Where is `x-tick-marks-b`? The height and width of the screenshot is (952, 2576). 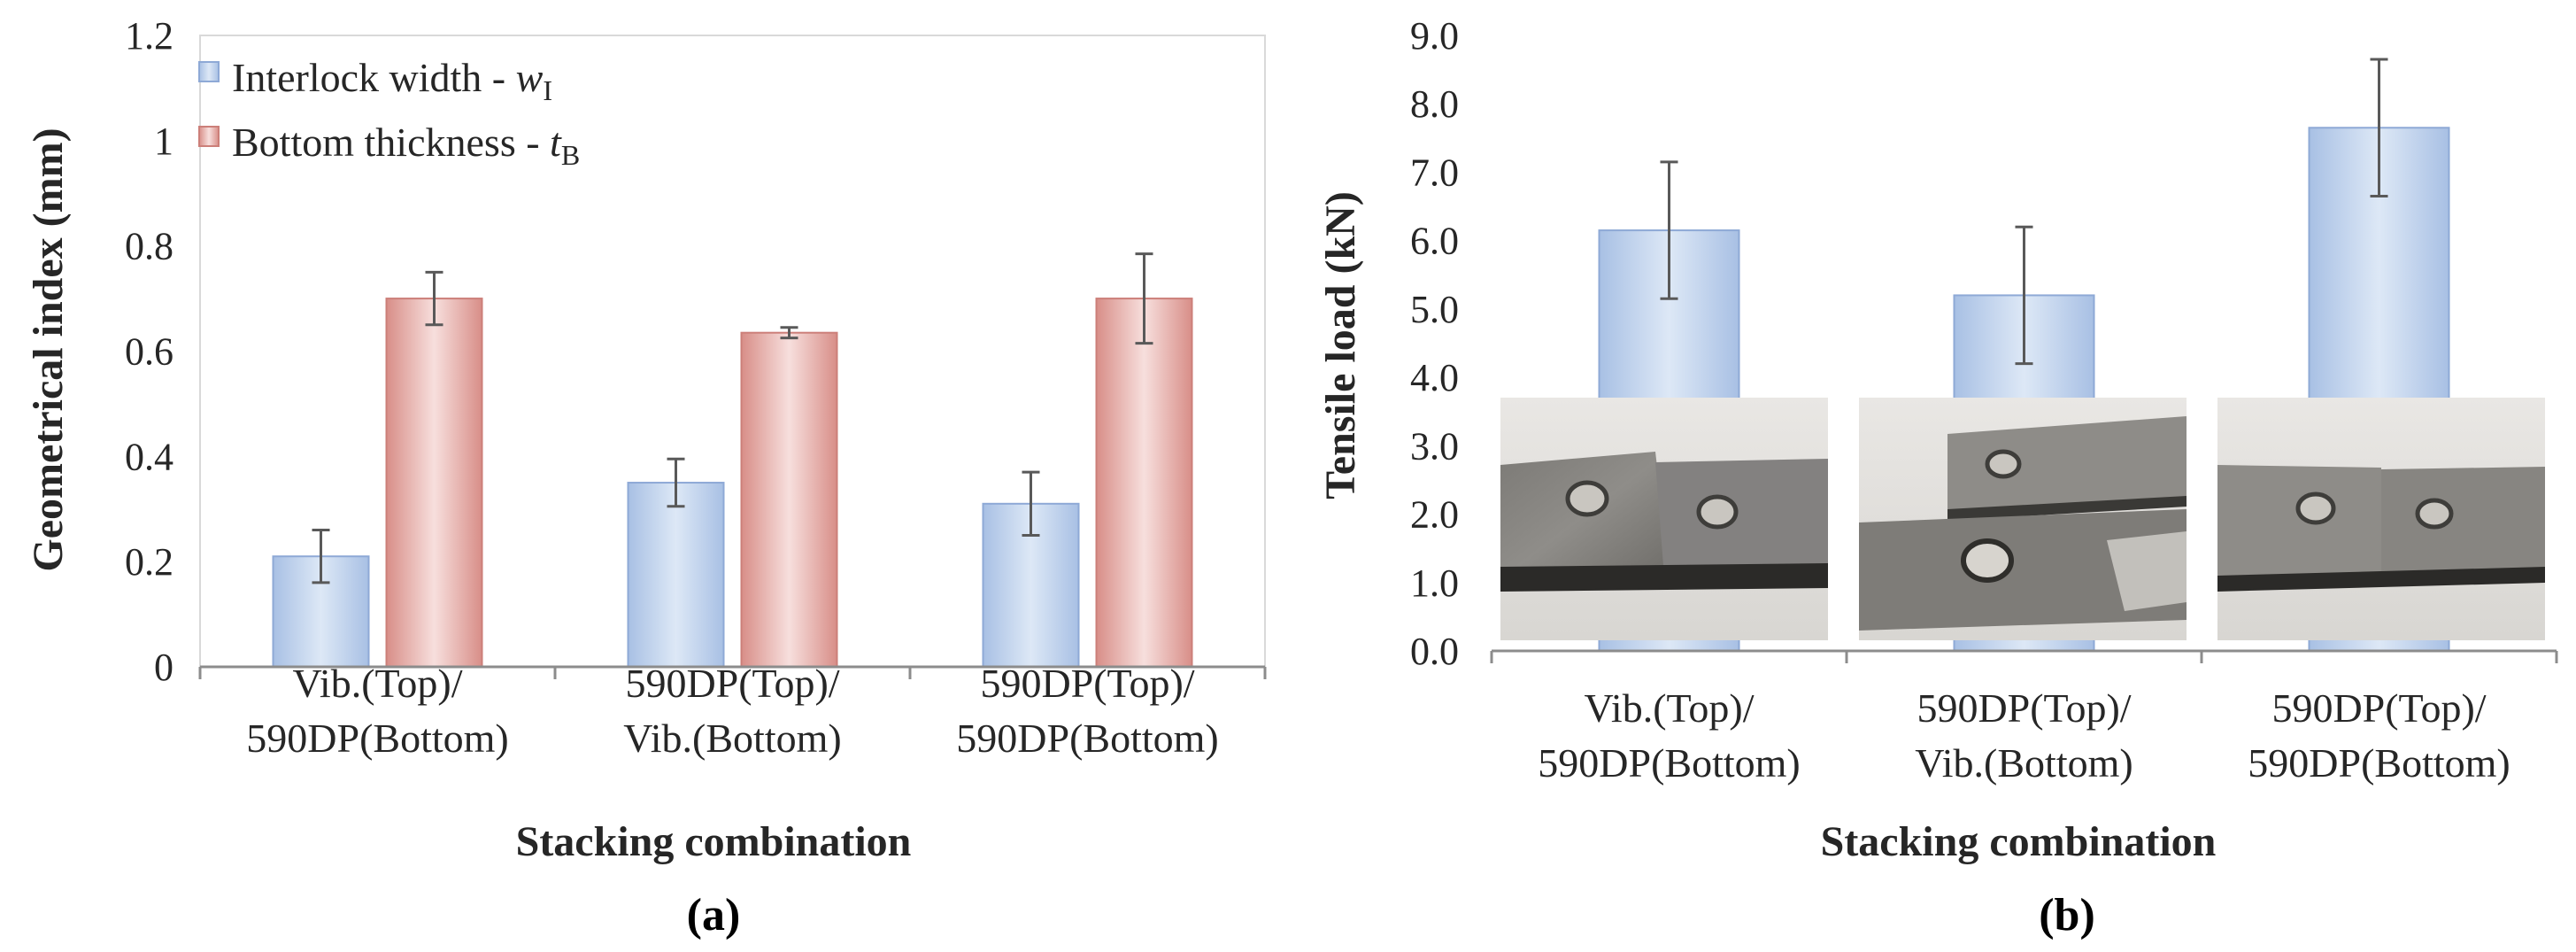
x-tick-marks-b is located at coordinates (2024, 657).